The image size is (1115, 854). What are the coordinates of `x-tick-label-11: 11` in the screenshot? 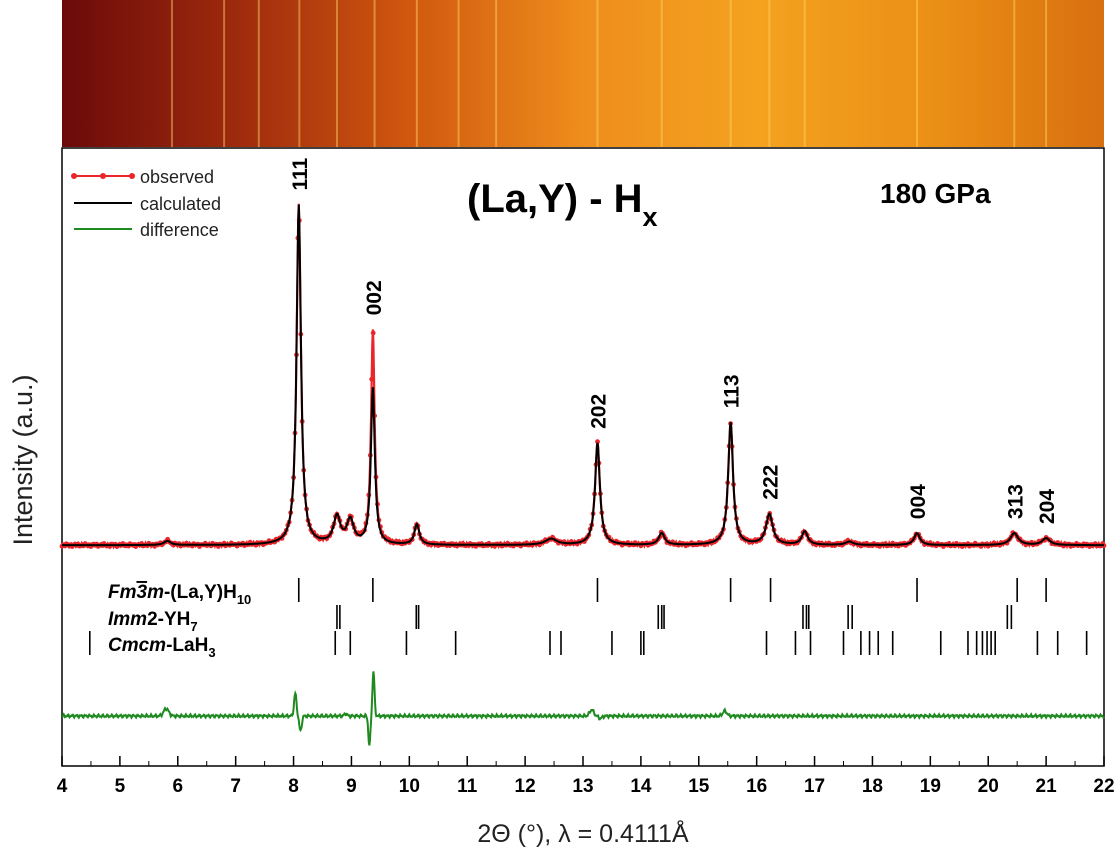 It's located at (467, 786).